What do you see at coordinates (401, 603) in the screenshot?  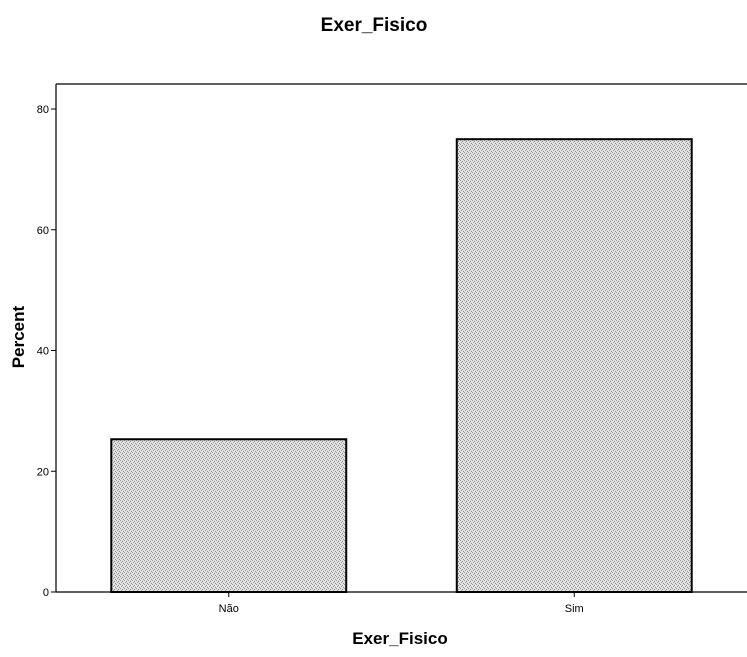 I see `x-axis-ticks: Não Sim` at bounding box center [401, 603].